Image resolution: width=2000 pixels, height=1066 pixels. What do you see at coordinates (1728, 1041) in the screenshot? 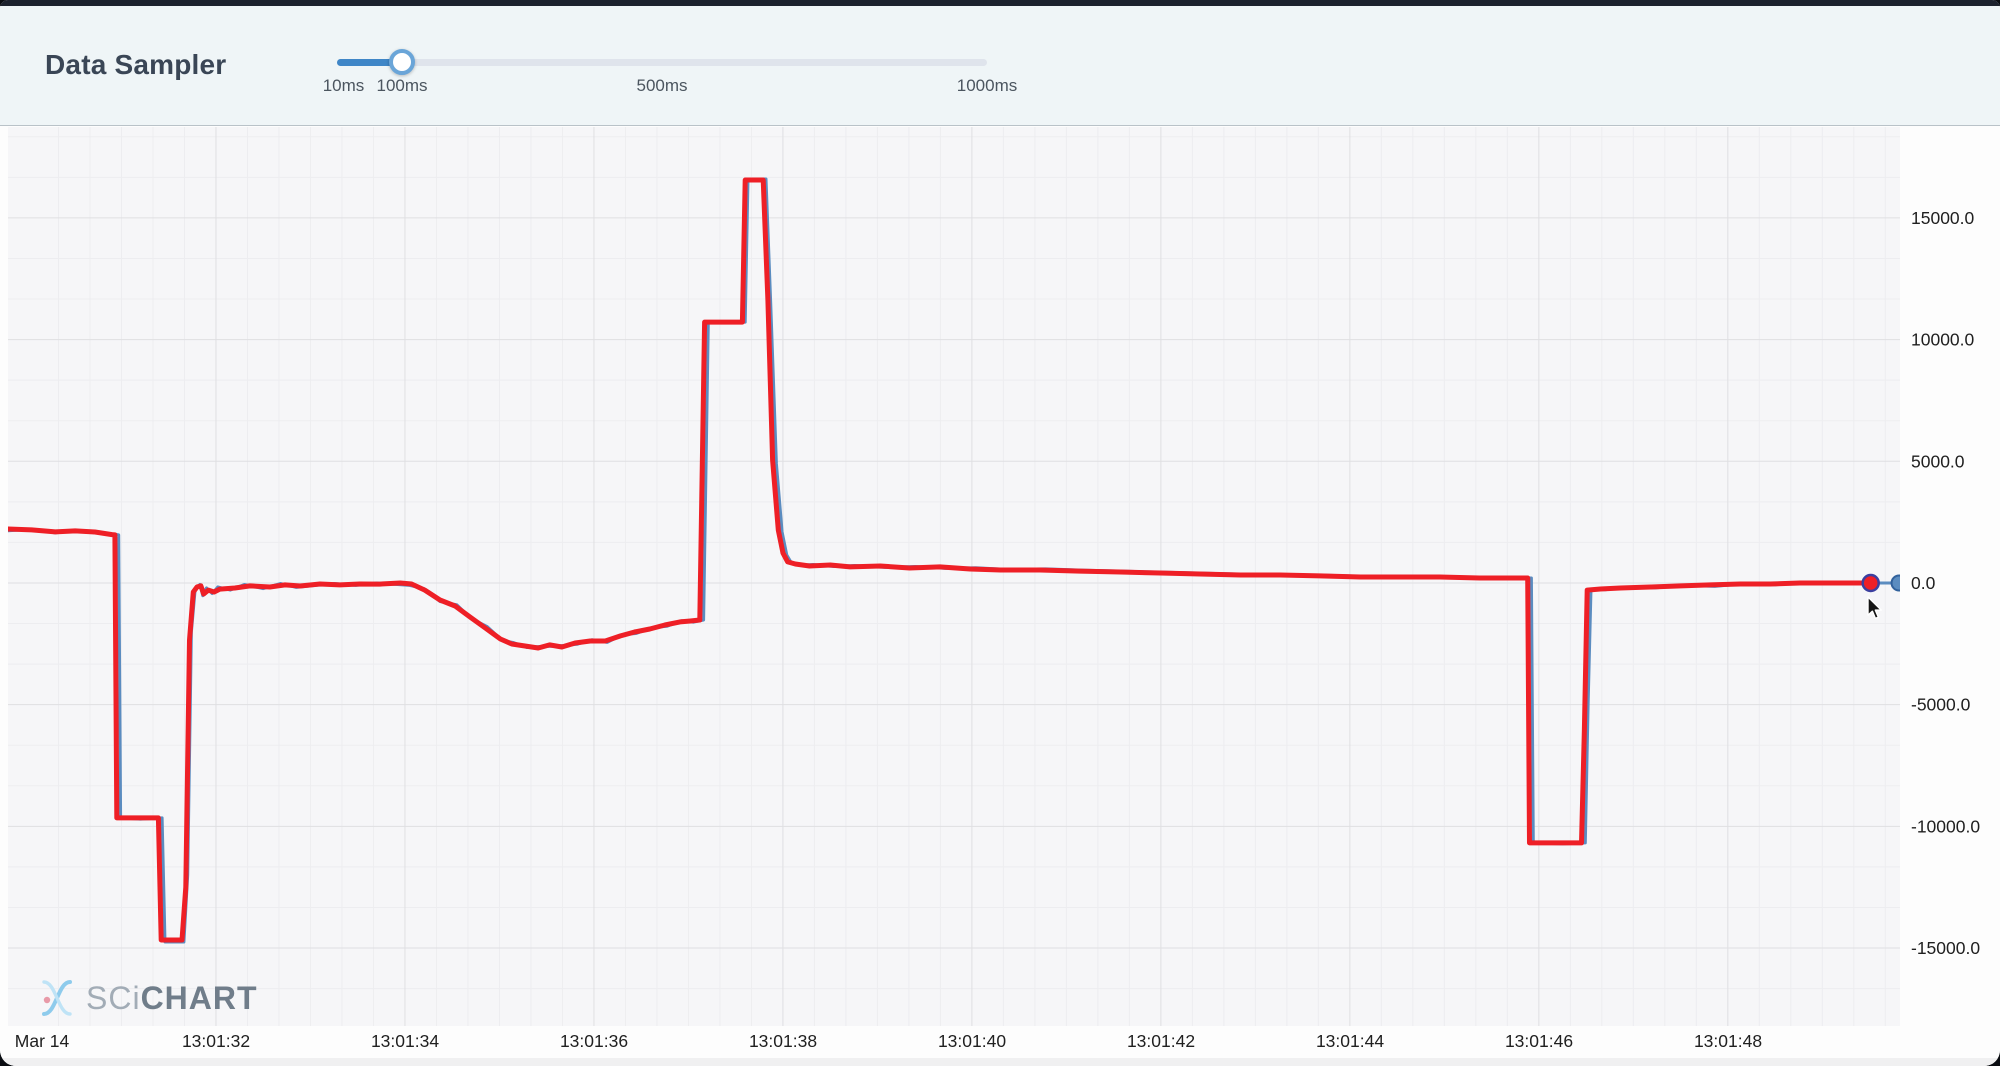
I see `x-axis-label-13-01-48: 13:01:48` at bounding box center [1728, 1041].